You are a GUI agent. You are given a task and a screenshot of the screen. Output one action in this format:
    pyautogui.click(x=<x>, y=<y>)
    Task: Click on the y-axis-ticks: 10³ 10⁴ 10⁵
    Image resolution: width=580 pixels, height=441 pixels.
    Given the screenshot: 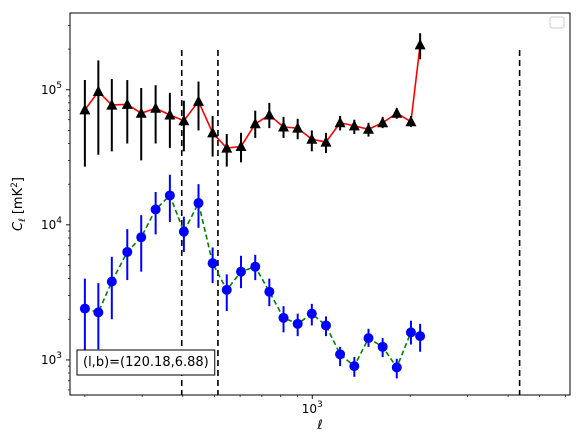 What is the action you would take?
    pyautogui.click(x=55, y=207)
    